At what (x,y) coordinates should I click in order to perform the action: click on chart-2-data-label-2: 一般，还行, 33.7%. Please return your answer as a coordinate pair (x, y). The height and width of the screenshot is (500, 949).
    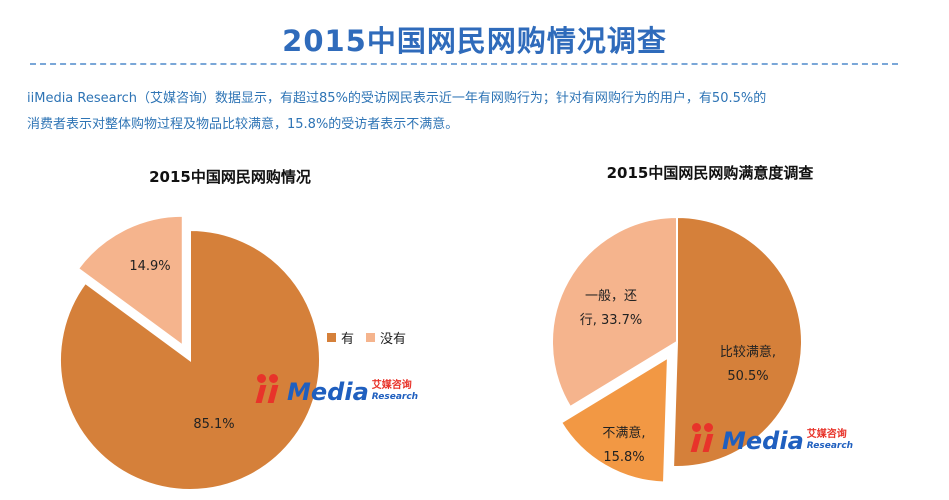
    Looking at the image, I should click on (611, 308).